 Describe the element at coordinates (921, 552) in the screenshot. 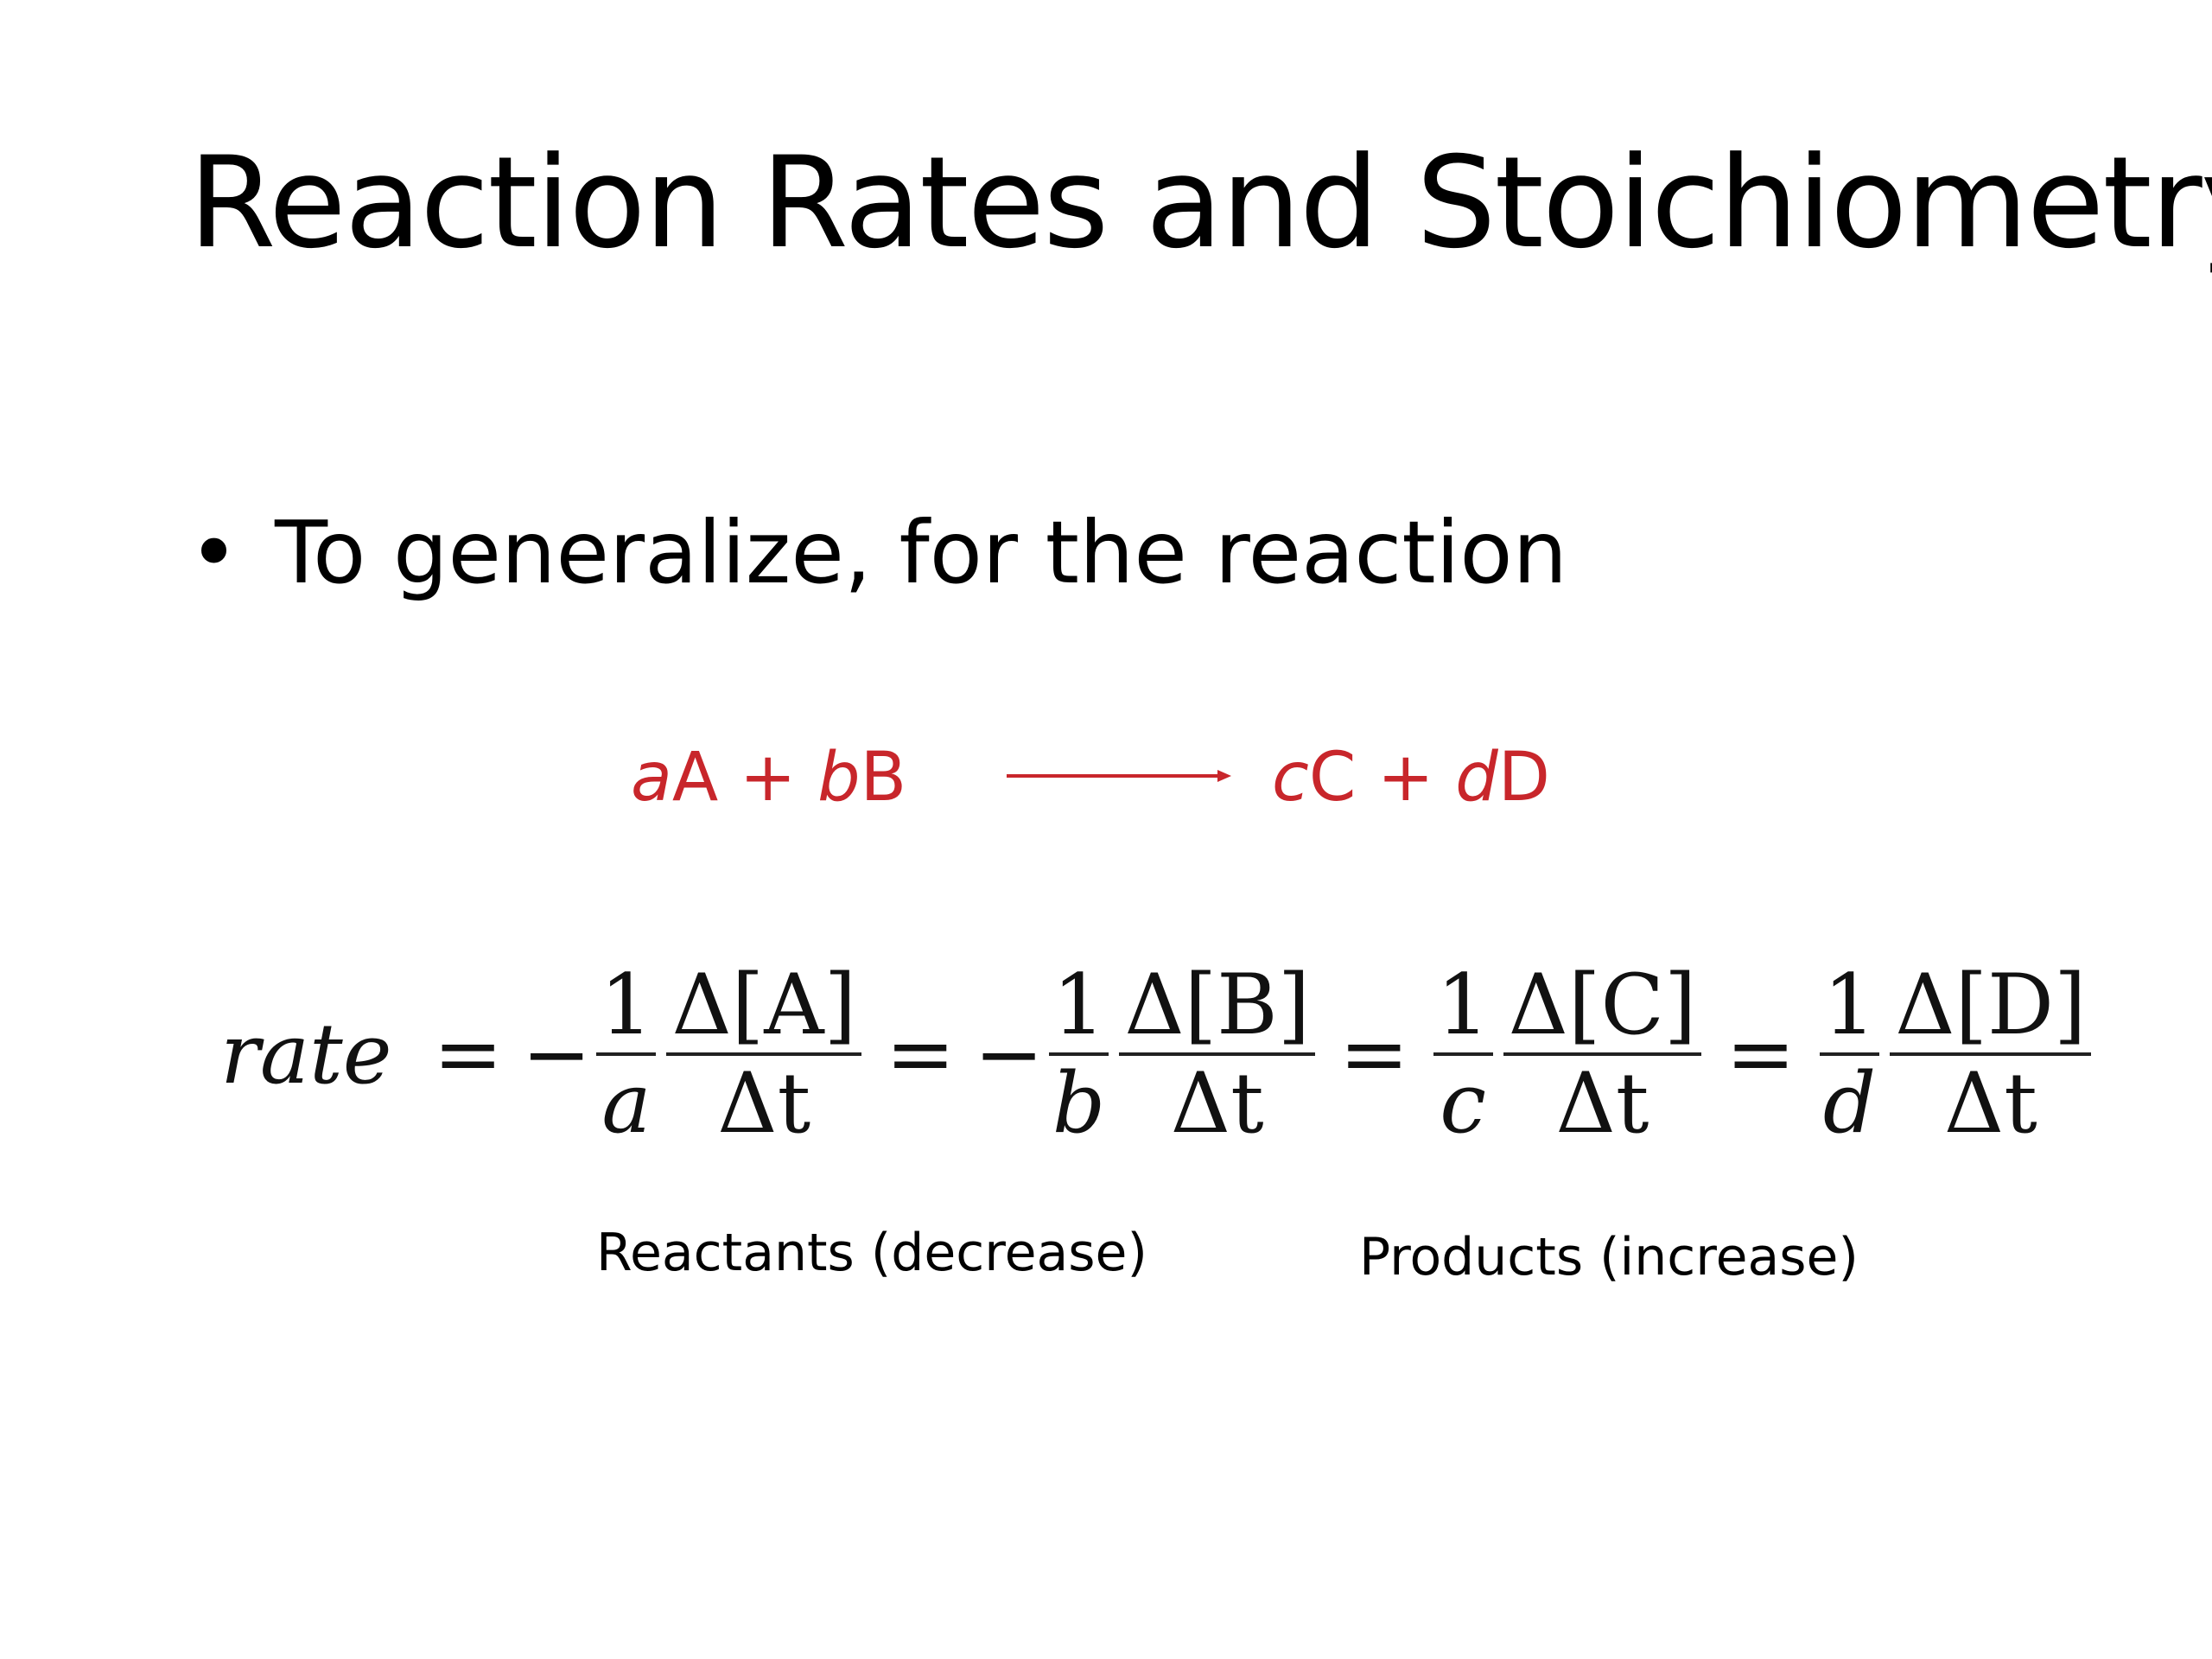

I see `bullet-text: To generalize, for the reaction` at that location.